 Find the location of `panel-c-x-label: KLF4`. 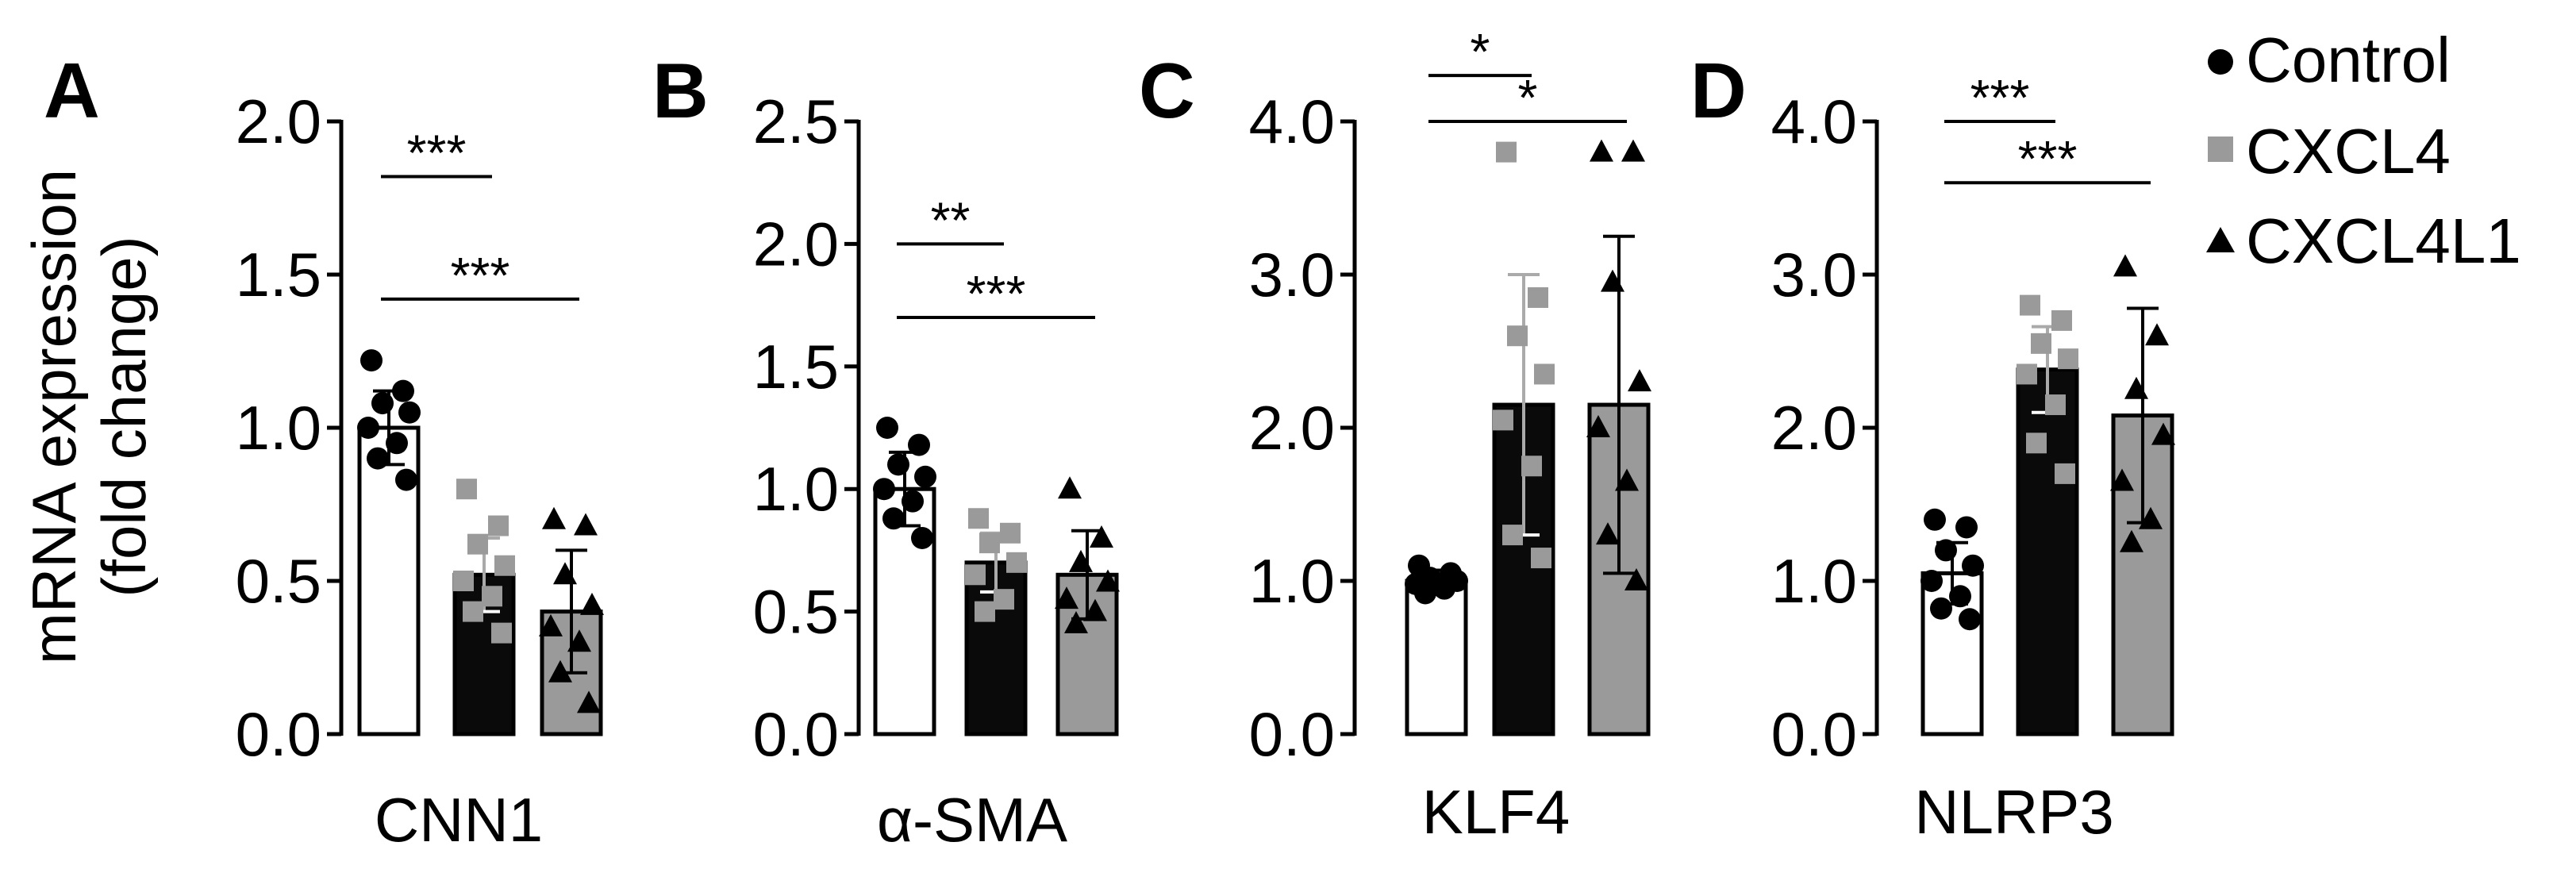

panel-c-x-label: KLF4 is located at coordinates (1496, 812).